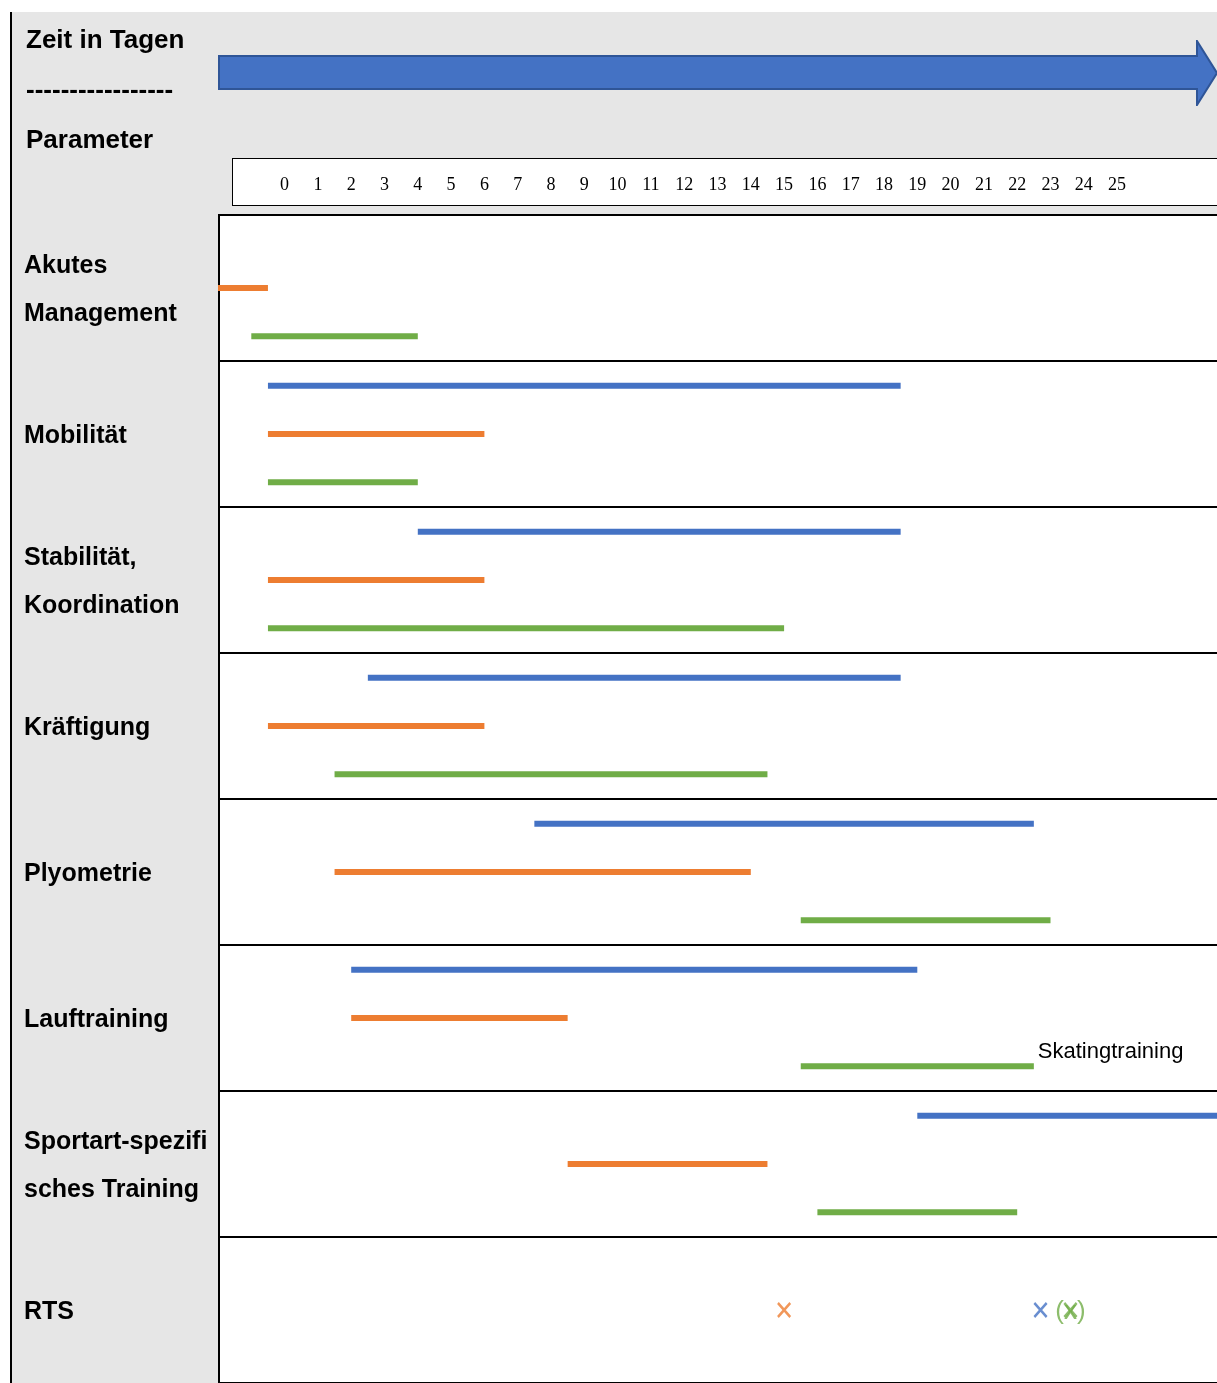  Describe the element at coordinates (318, 184) in the screenshot. I see `x-tick-label: 1` at that location.